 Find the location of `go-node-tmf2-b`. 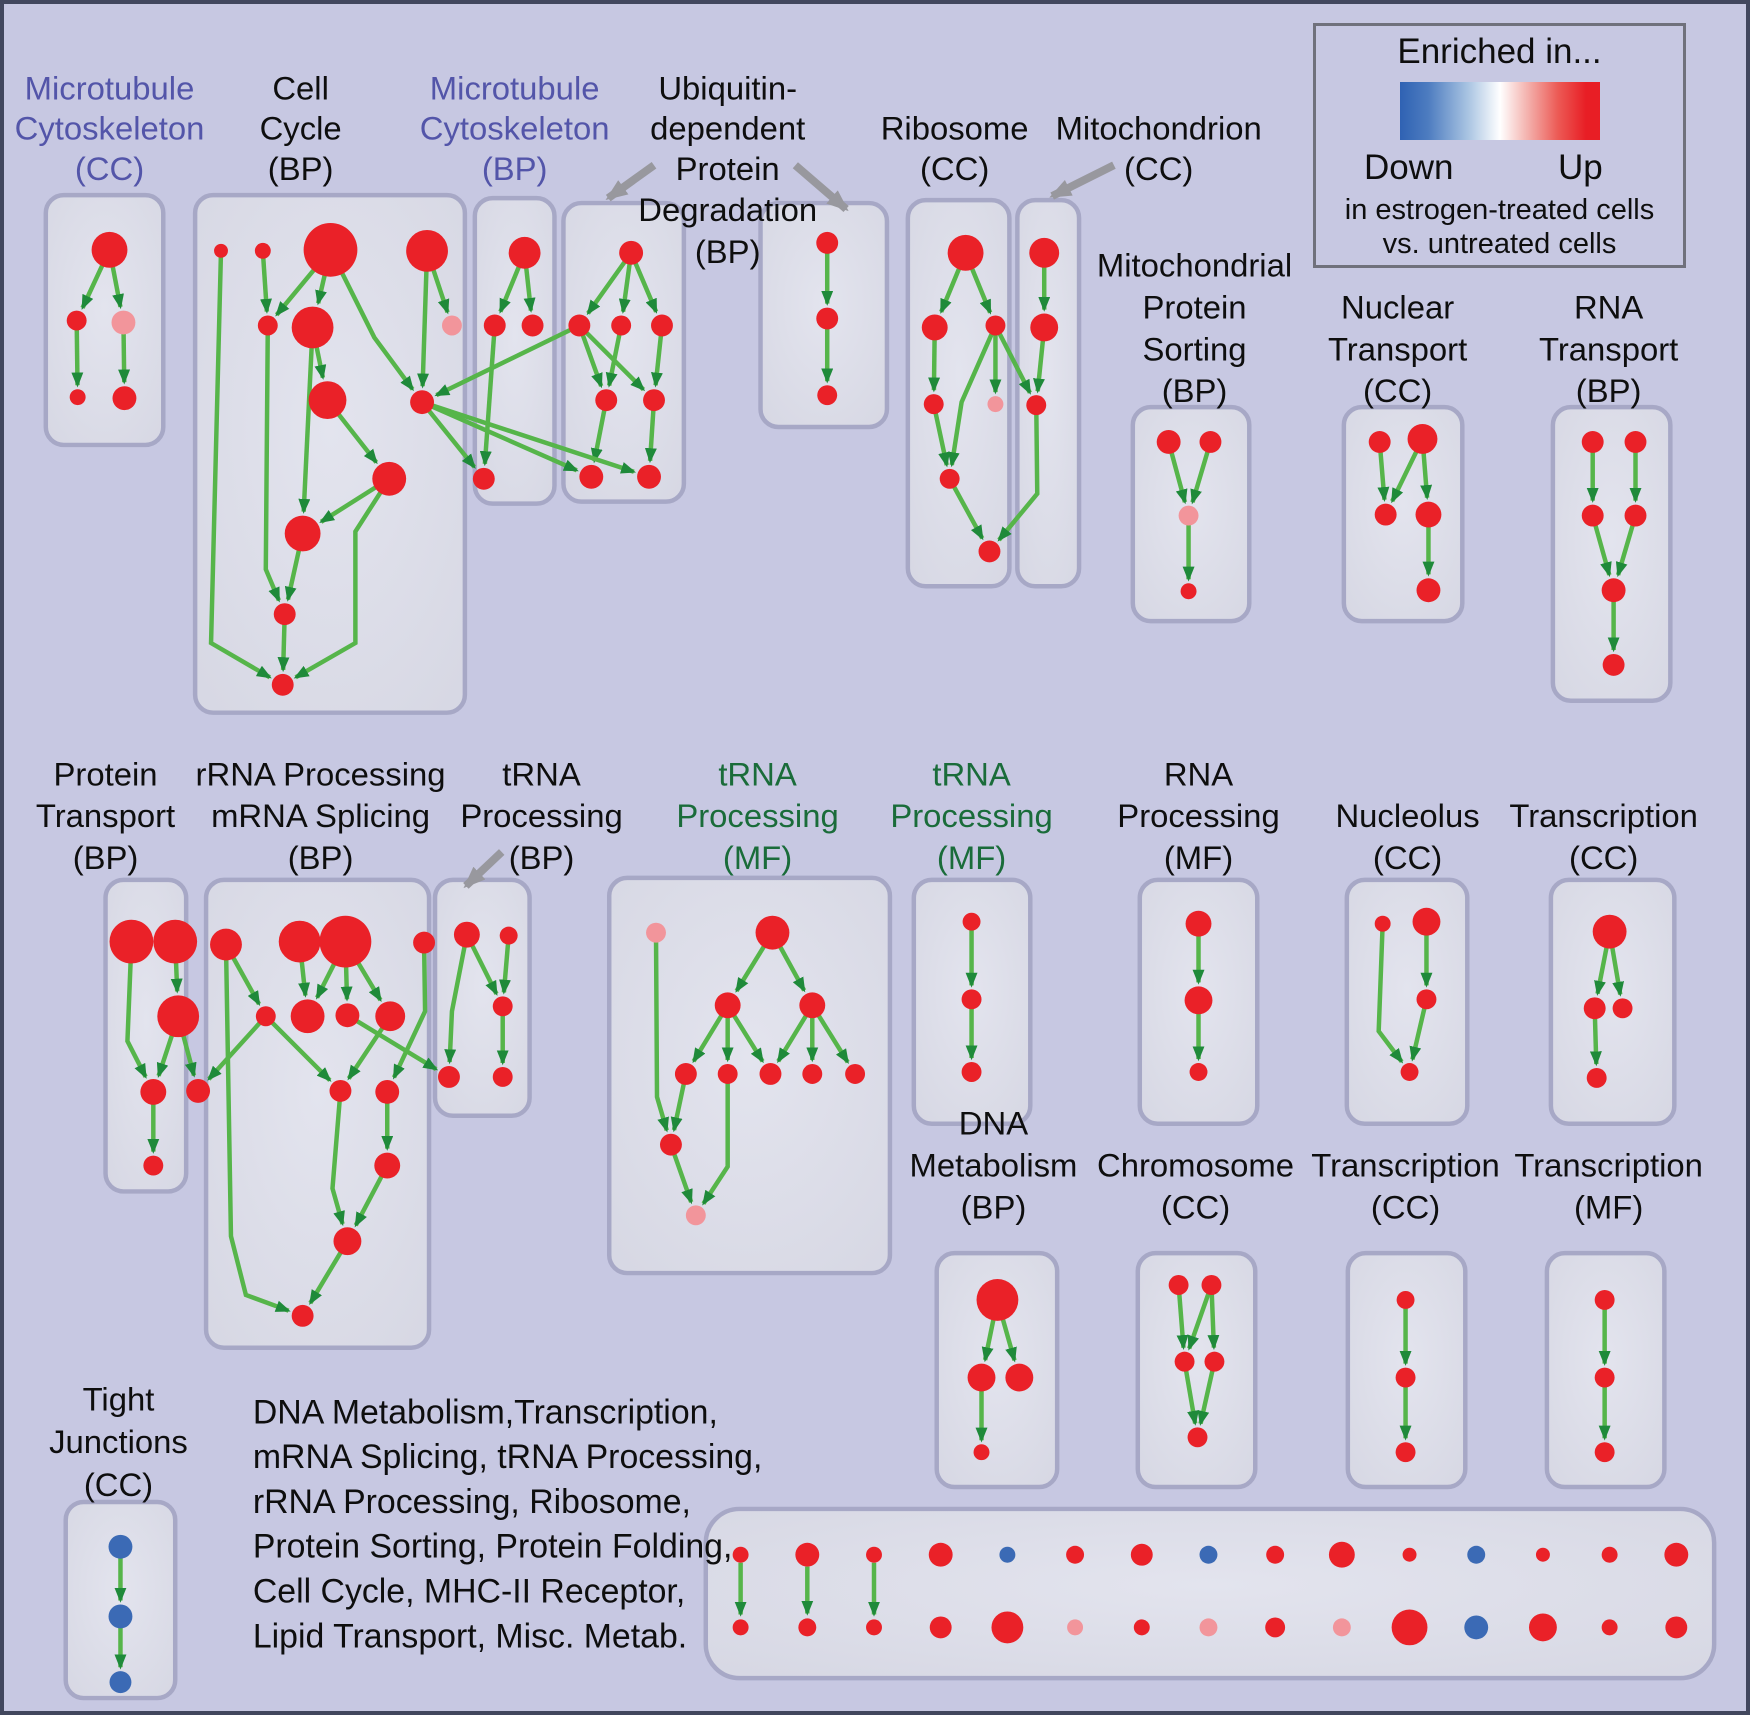

go-node-tmf2-b is located at coordinates (971, 999).